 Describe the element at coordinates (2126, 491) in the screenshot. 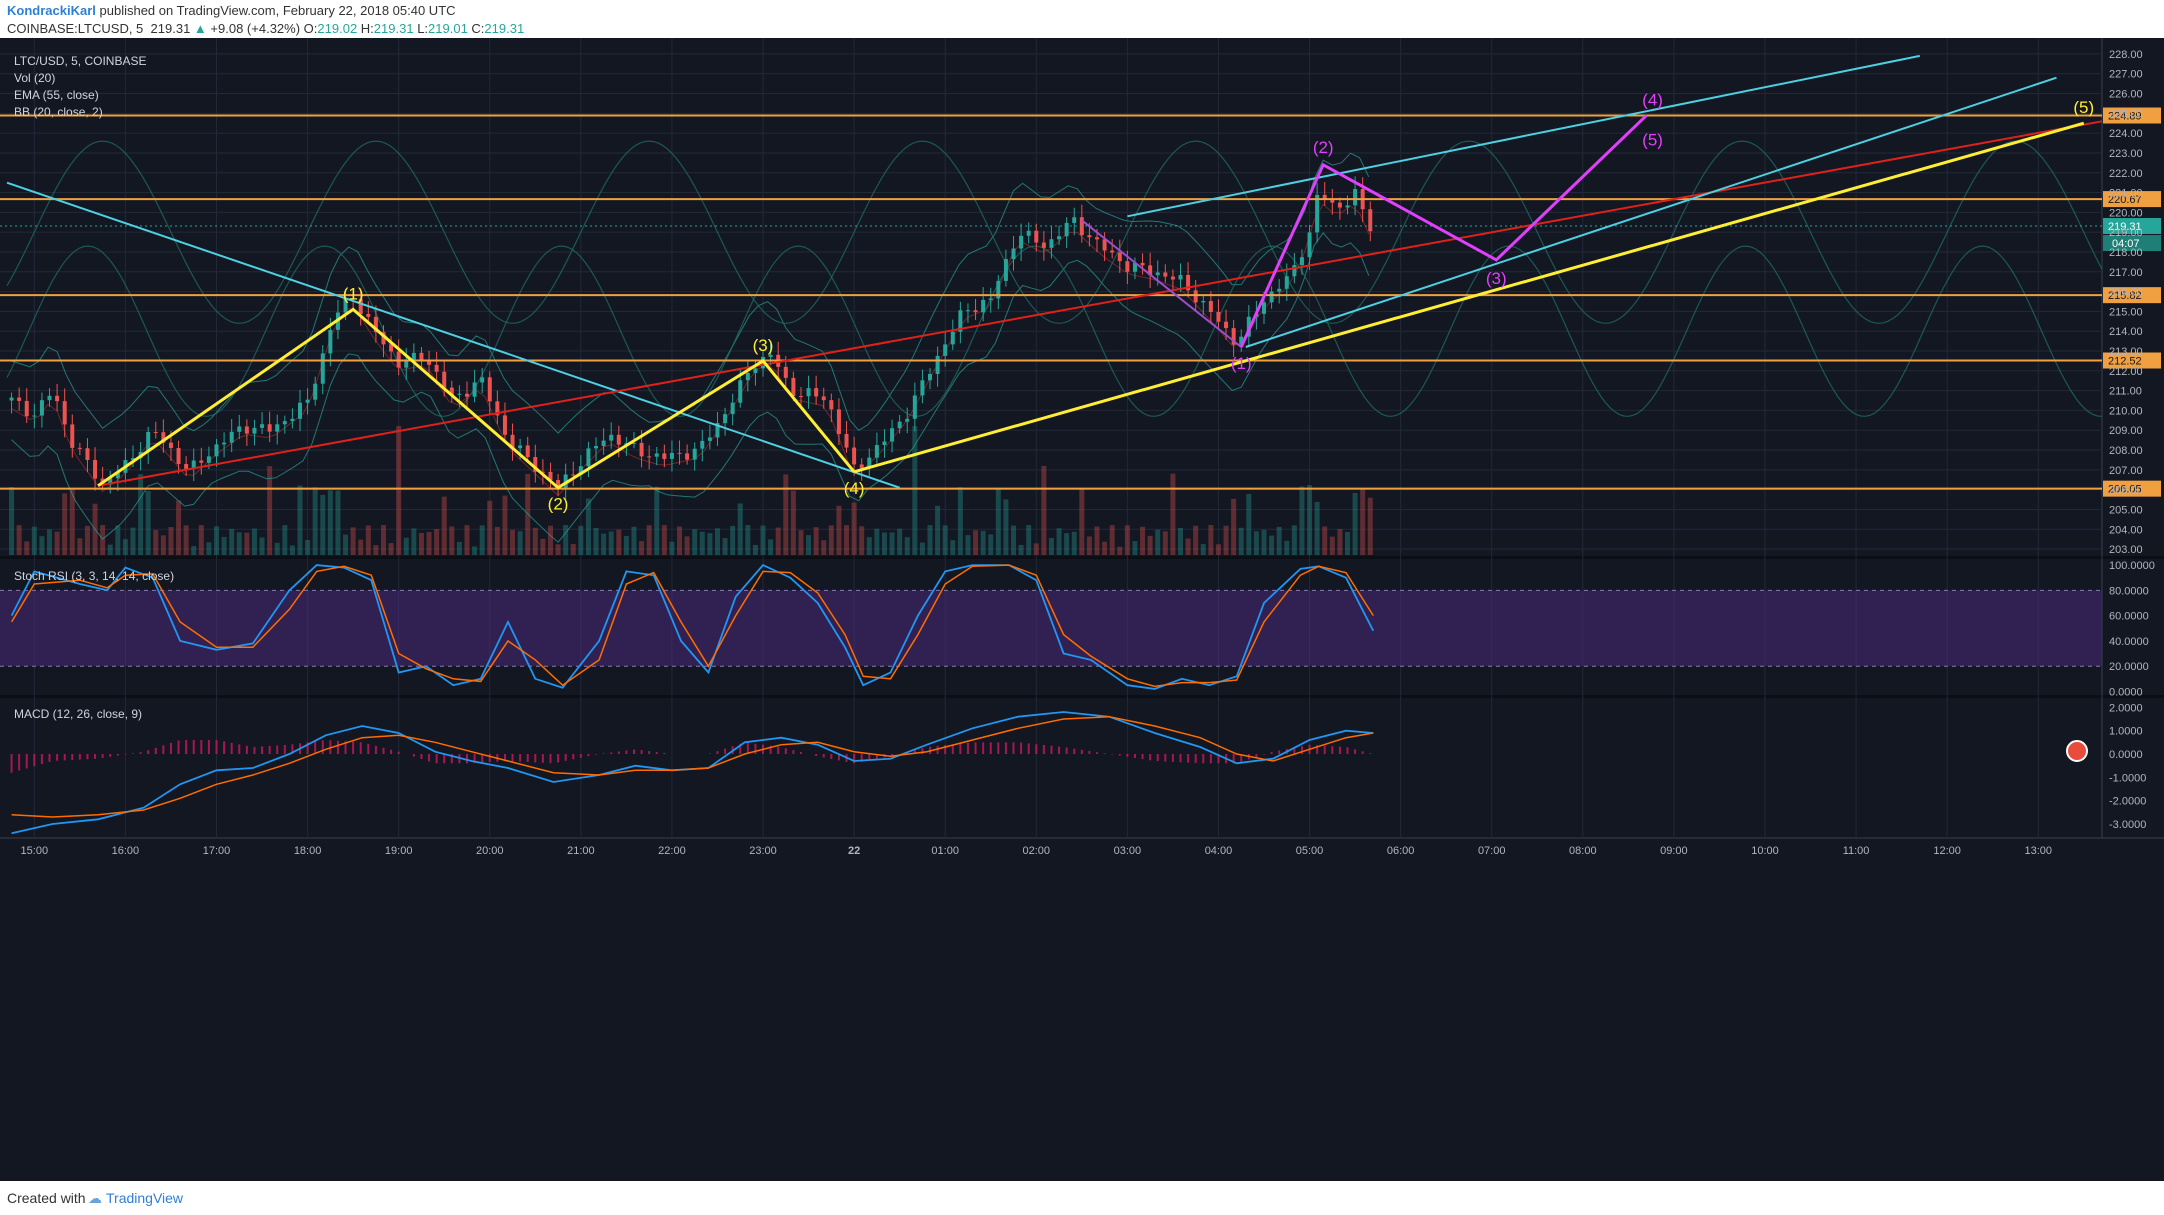

I see `price-tick-label: 206.00` at that location.